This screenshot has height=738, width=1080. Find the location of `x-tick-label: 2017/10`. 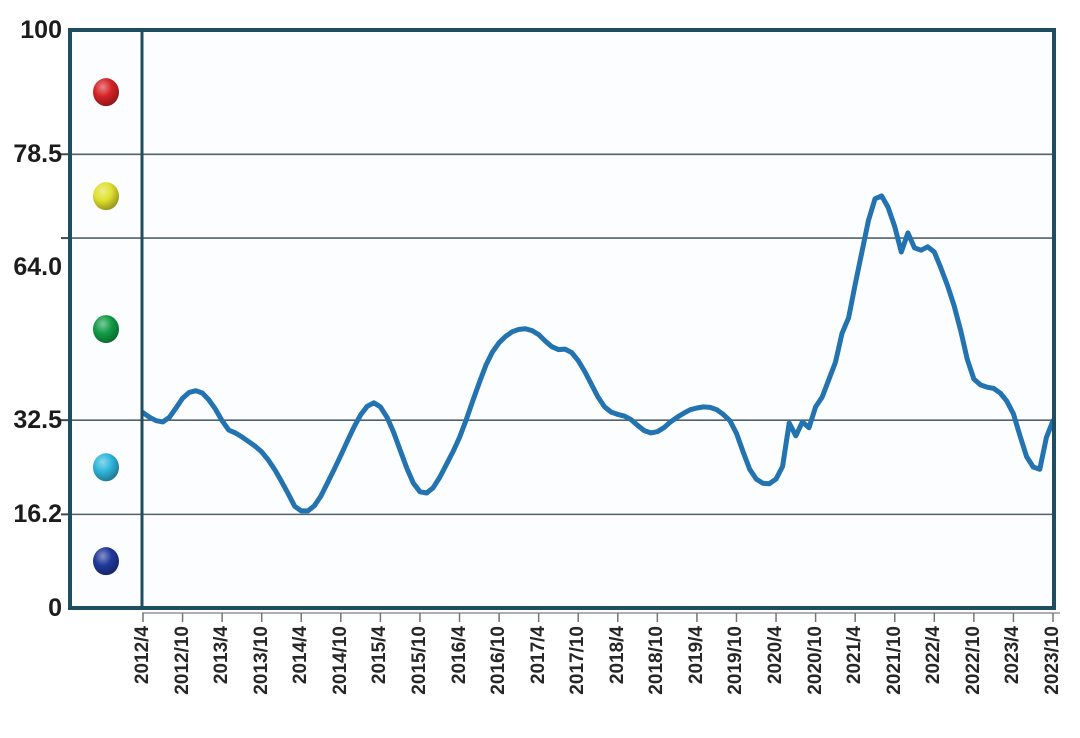

x-tick-label: 2017/10 is located at coordinates (578, 660).